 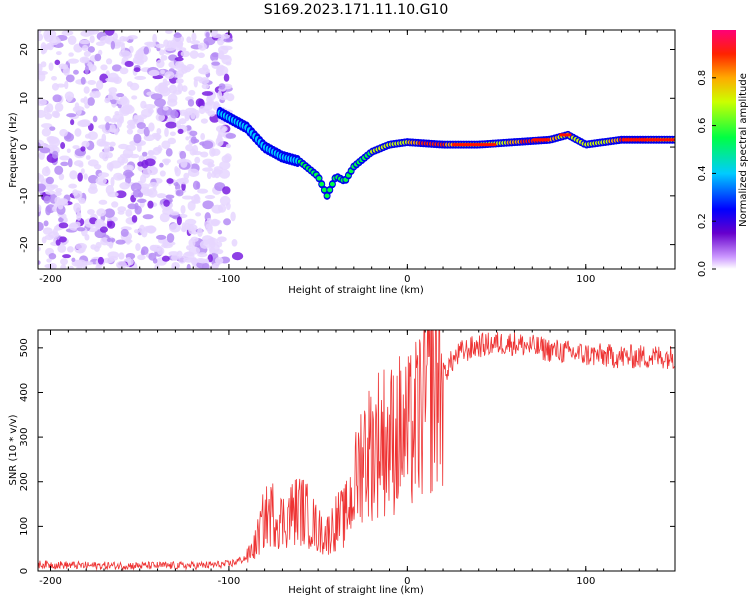 What do you see at coordinates (702, 173) in the screenshot?
I see `colorbar-tick-label: 0.4` at bounding box center [702, 173].